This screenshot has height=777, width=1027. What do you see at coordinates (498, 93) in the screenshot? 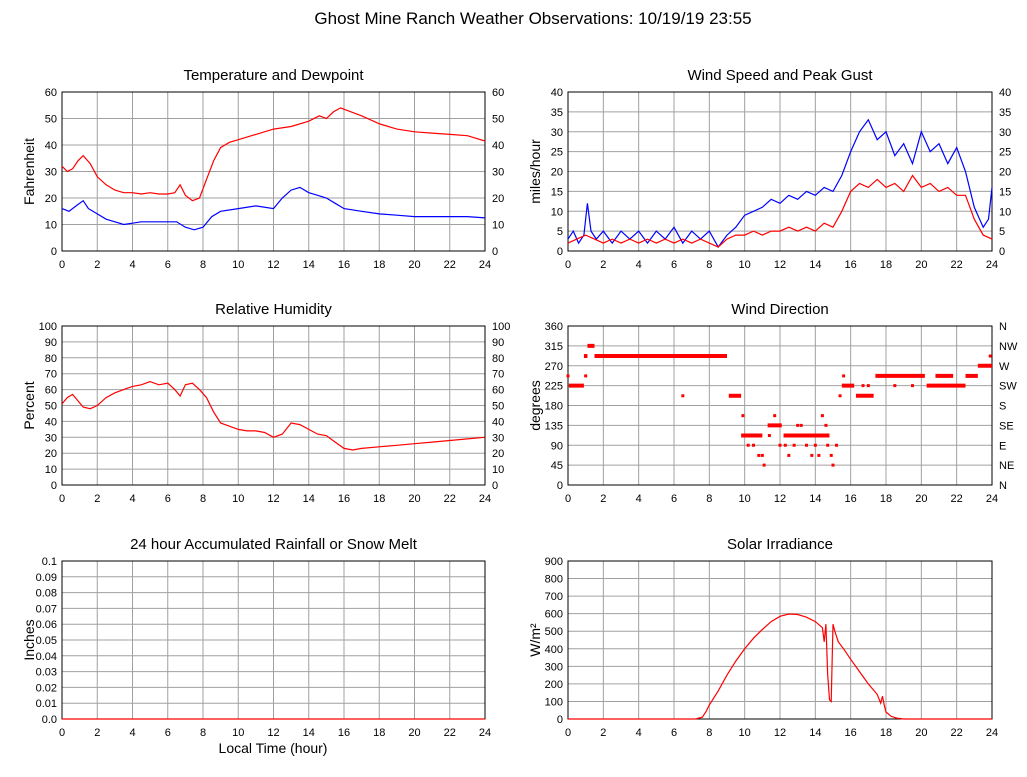
I see `right-tick-label: 60` at bounding box center [498, 93].